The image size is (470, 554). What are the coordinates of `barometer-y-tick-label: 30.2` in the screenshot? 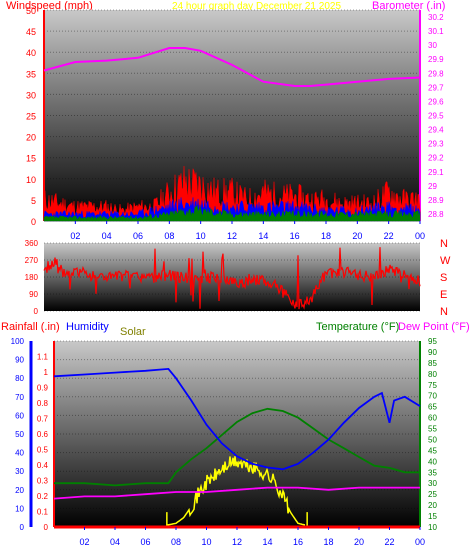 It's located at (436, 17).